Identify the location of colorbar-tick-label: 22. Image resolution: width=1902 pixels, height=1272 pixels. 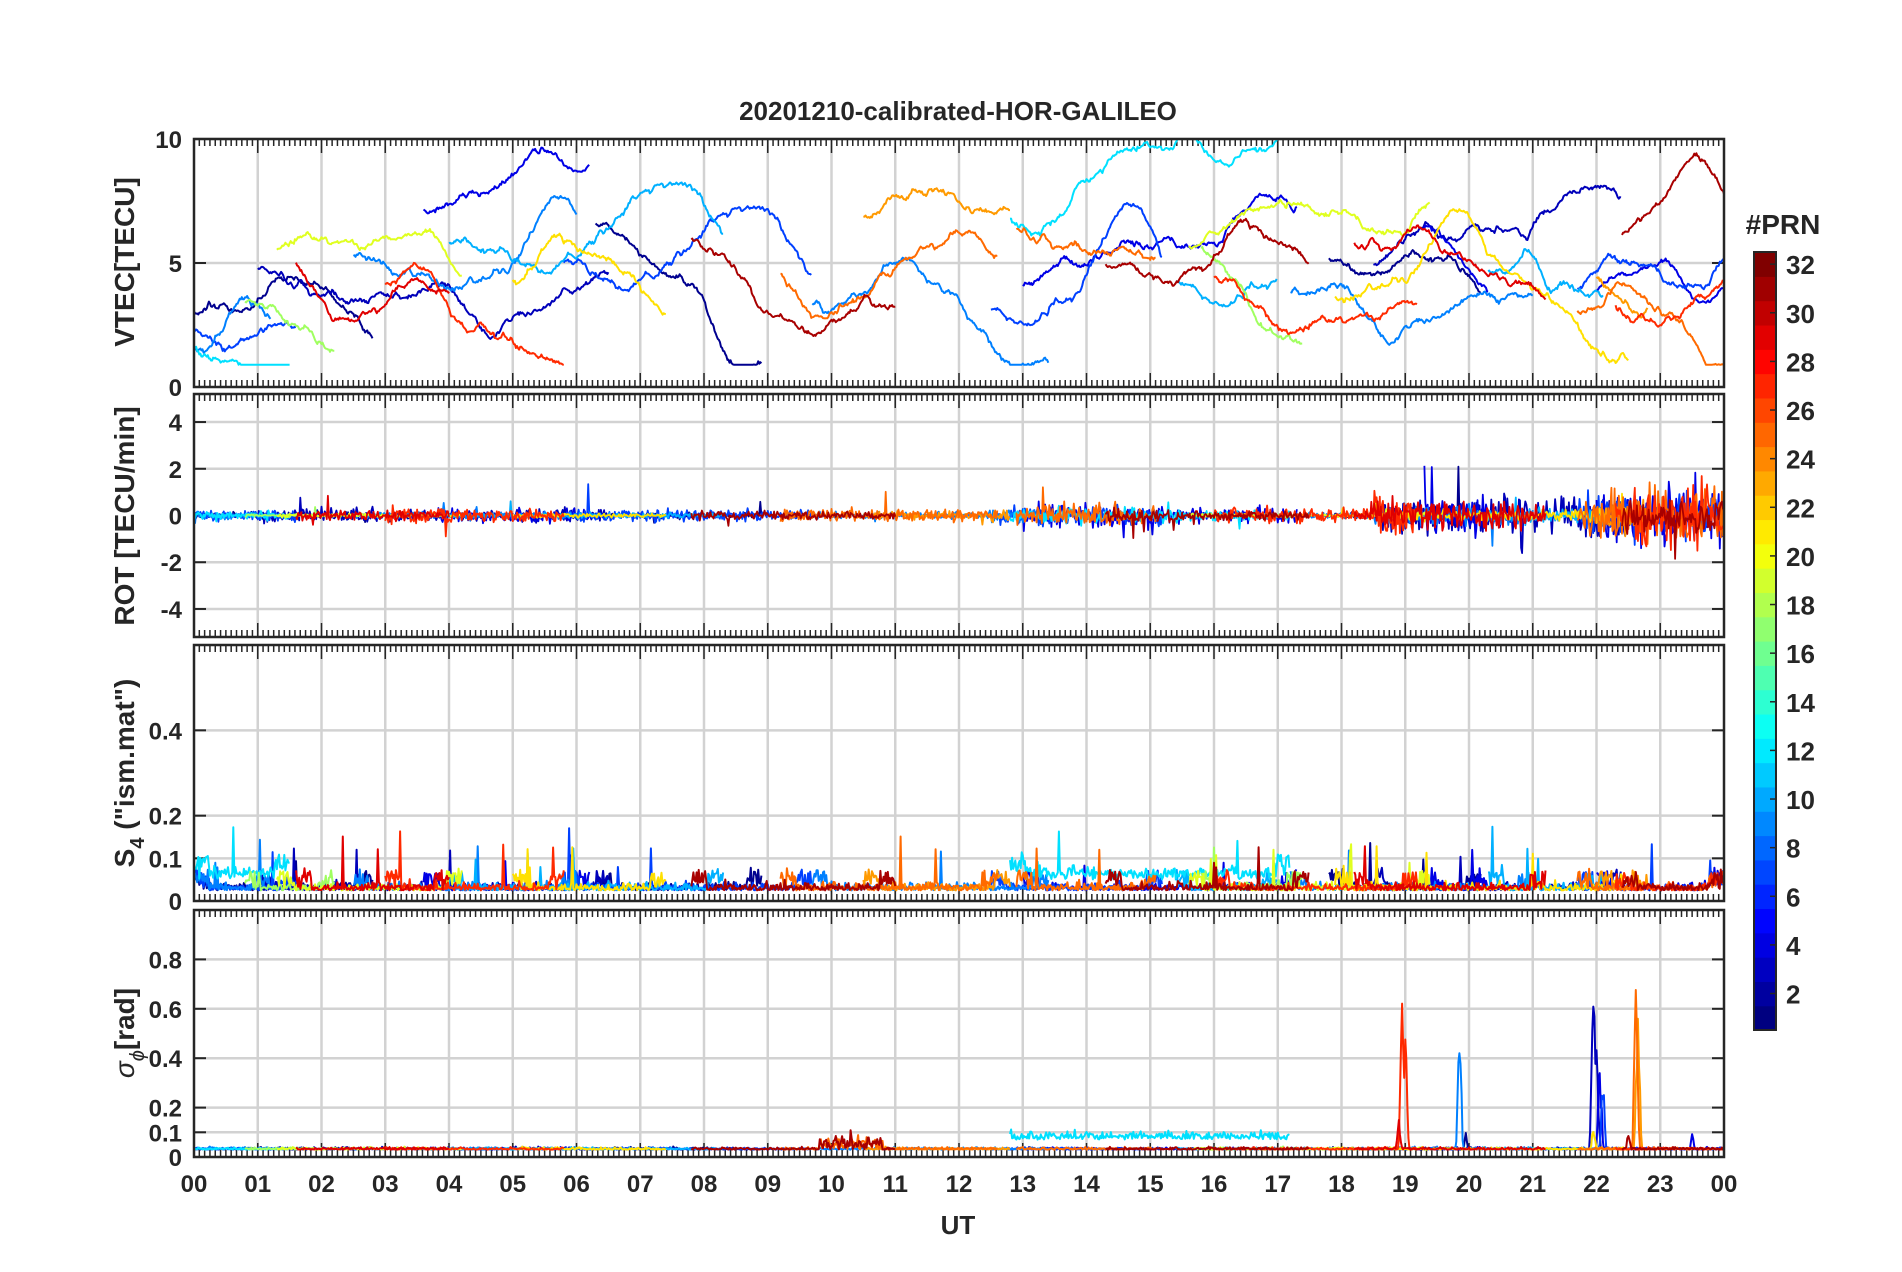
(1800, 508).